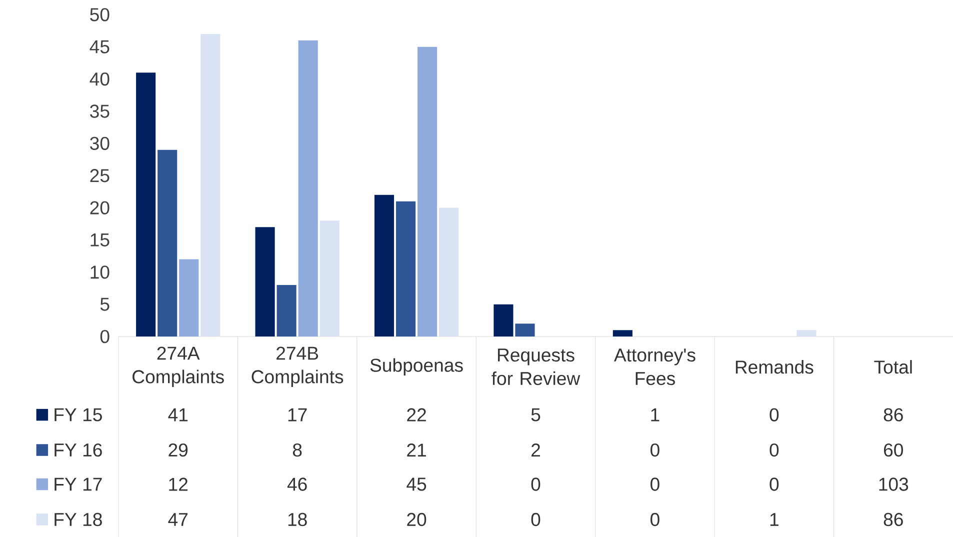 This screenshot has width=953, height=537. Describe the element at coordinates (297, 484) in the screenshot. I see `data-label: 46` at that location.